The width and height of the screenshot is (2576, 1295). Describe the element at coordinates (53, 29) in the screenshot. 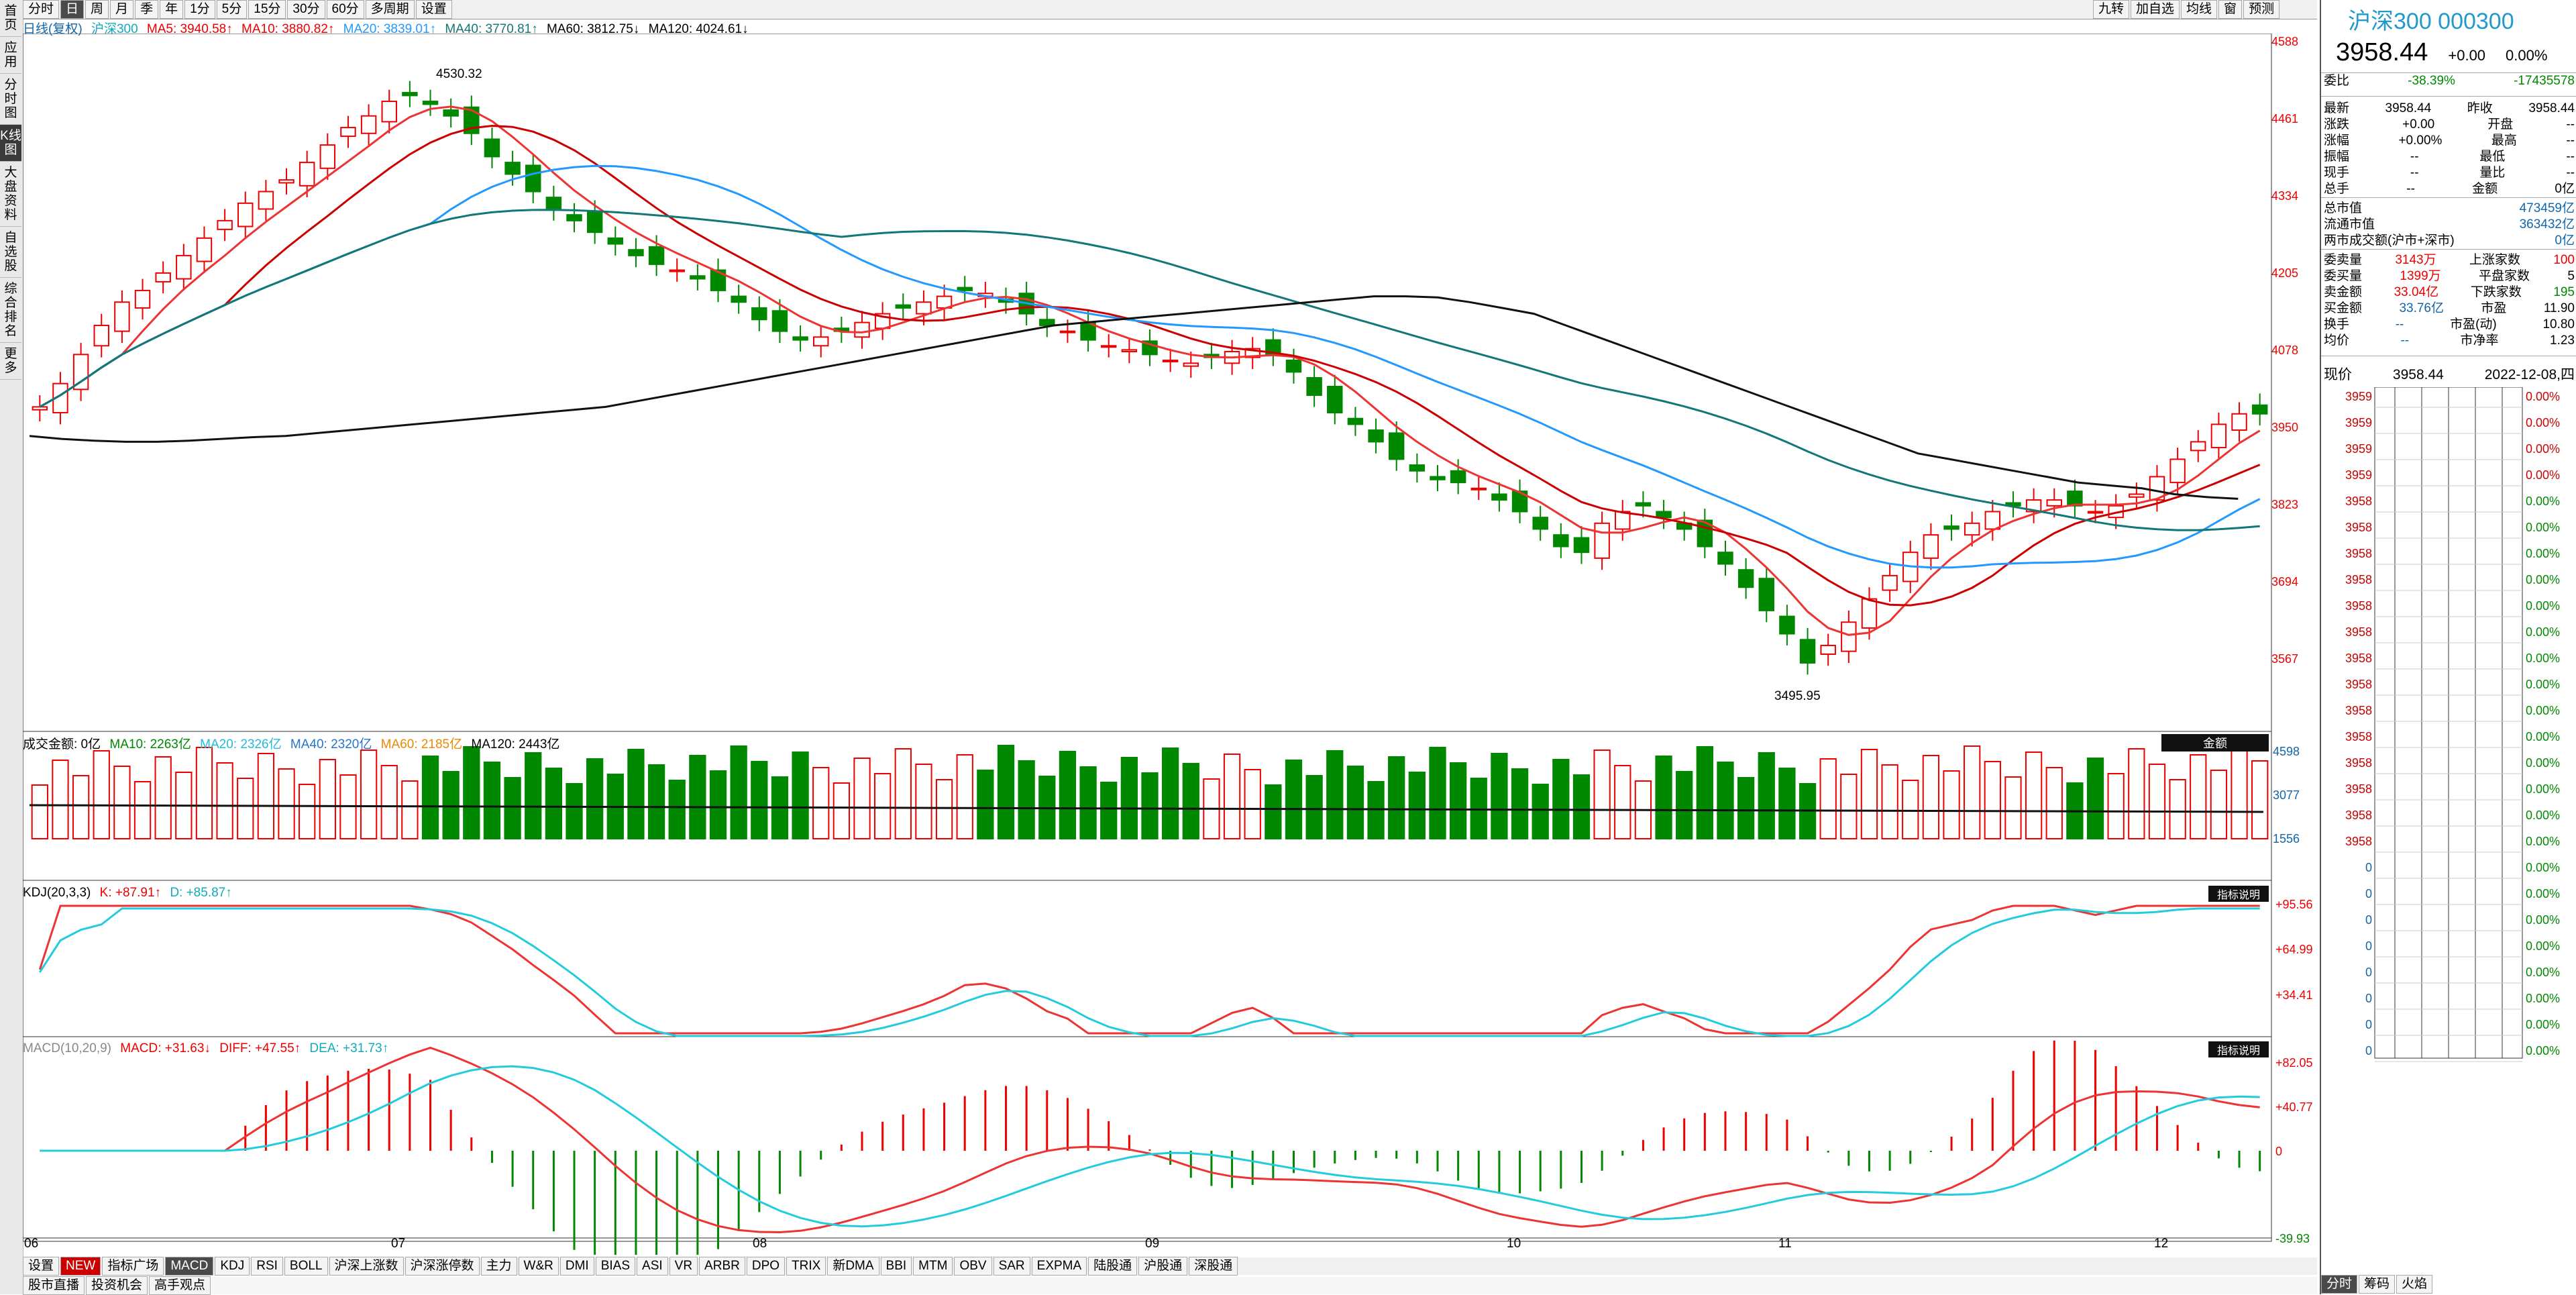

I see `chart-mode-label: 日线(复权)` at that location.